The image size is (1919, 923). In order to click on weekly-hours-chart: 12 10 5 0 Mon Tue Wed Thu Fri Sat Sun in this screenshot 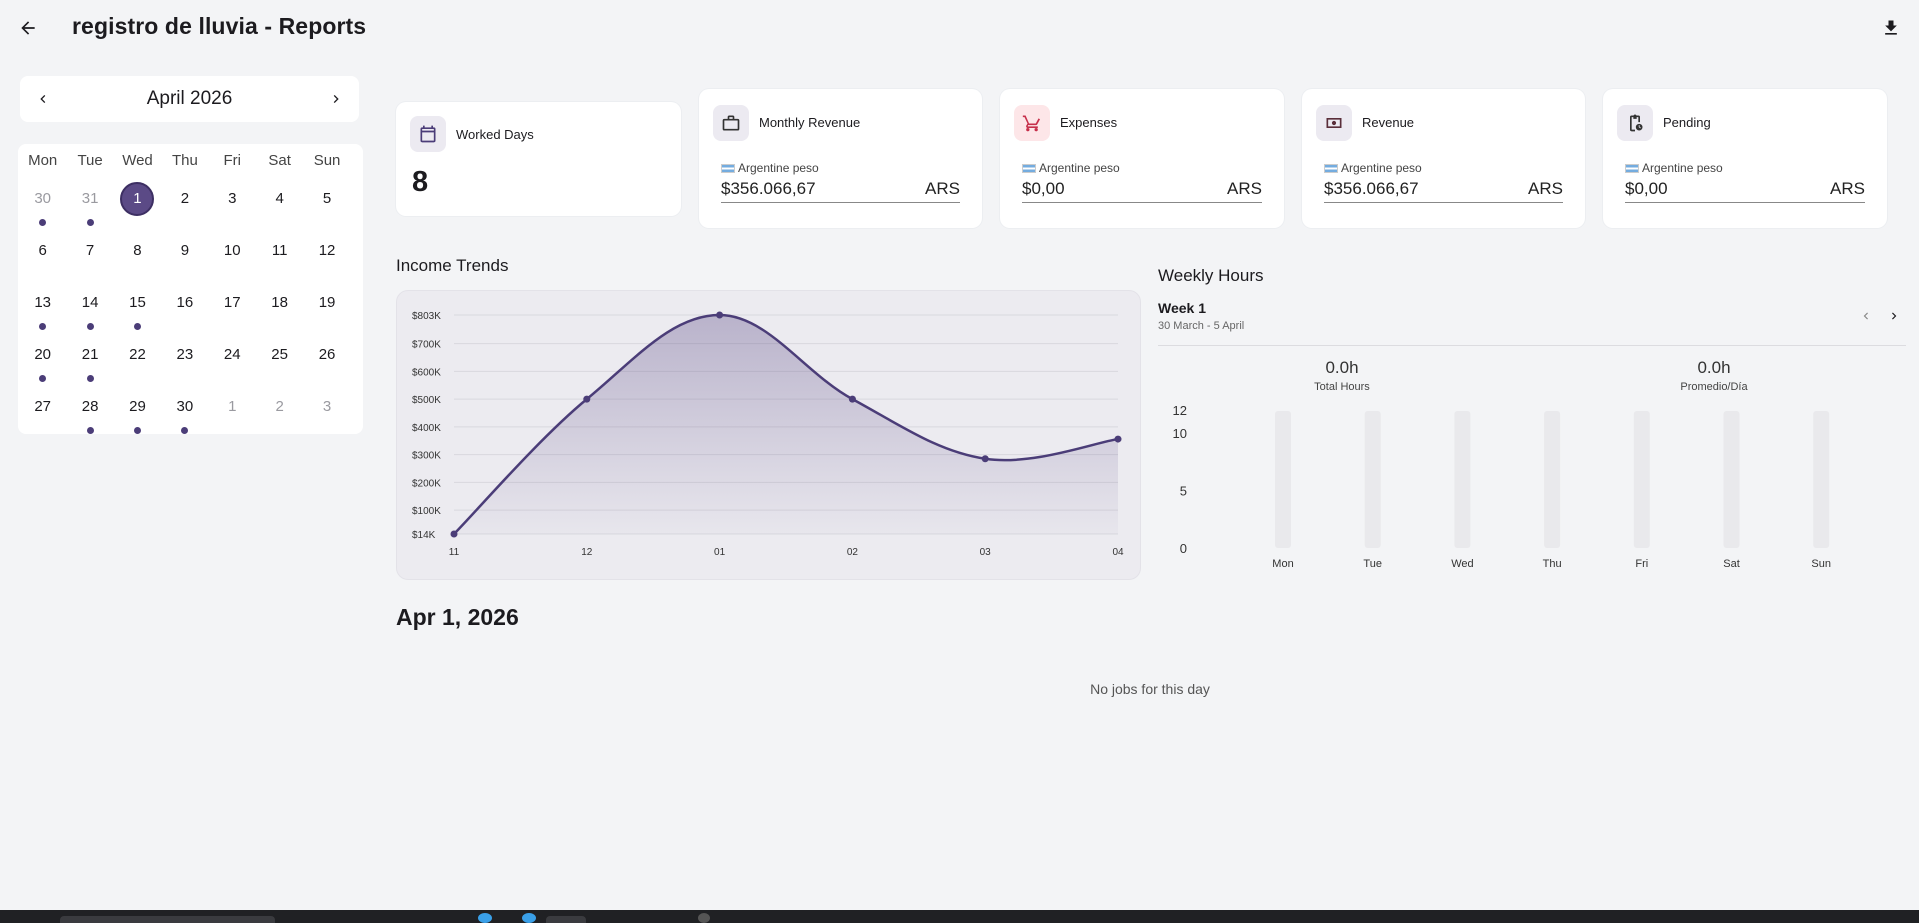, I will do `click(1502, 486)`.